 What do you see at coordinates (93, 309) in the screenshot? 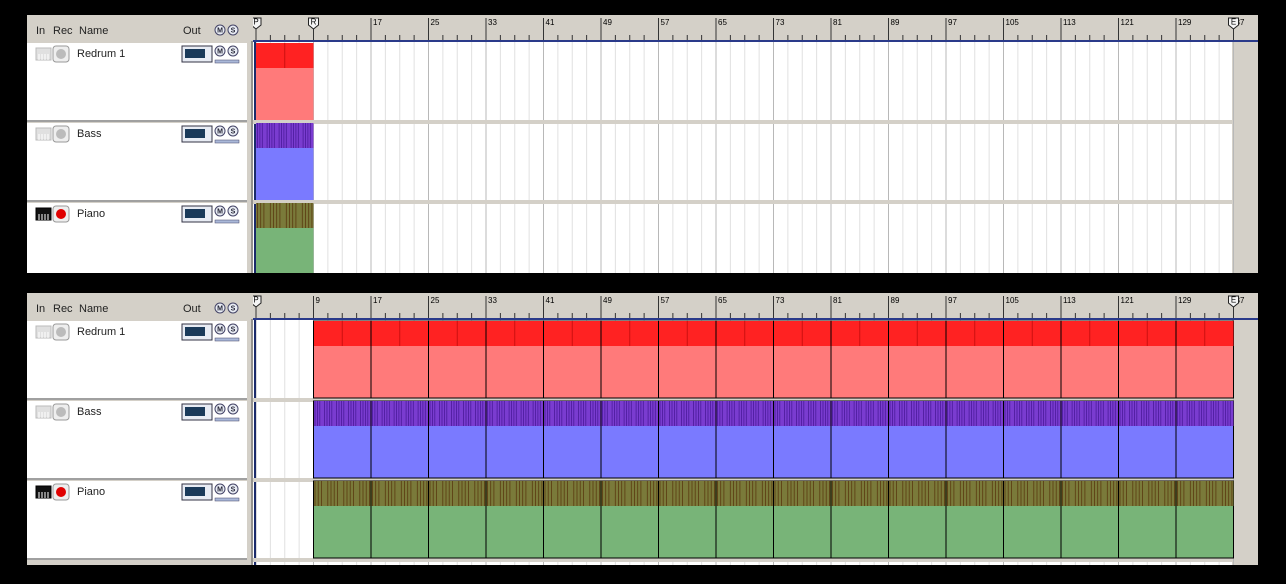
I see `header-label: Name` at bounding box center [93, 309].